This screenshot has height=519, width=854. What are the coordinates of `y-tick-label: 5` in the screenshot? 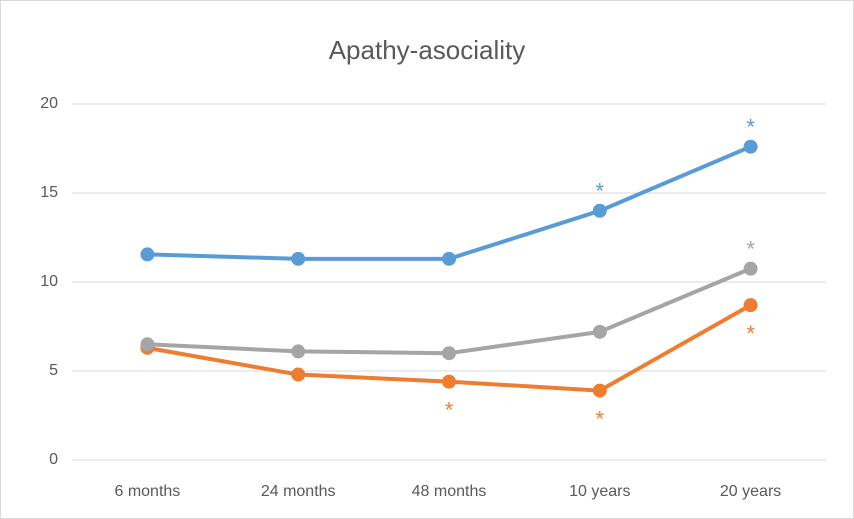 It's located at (53, 370).